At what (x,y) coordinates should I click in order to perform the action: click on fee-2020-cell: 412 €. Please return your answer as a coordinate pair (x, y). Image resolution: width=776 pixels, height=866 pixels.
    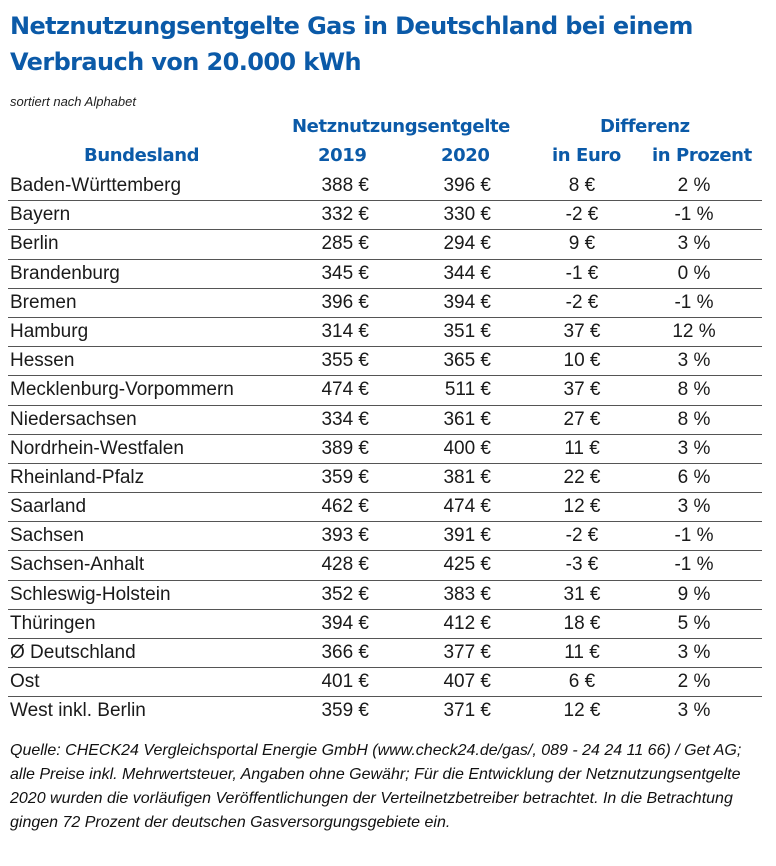
    Looking at the image, I should click on (467, 623).